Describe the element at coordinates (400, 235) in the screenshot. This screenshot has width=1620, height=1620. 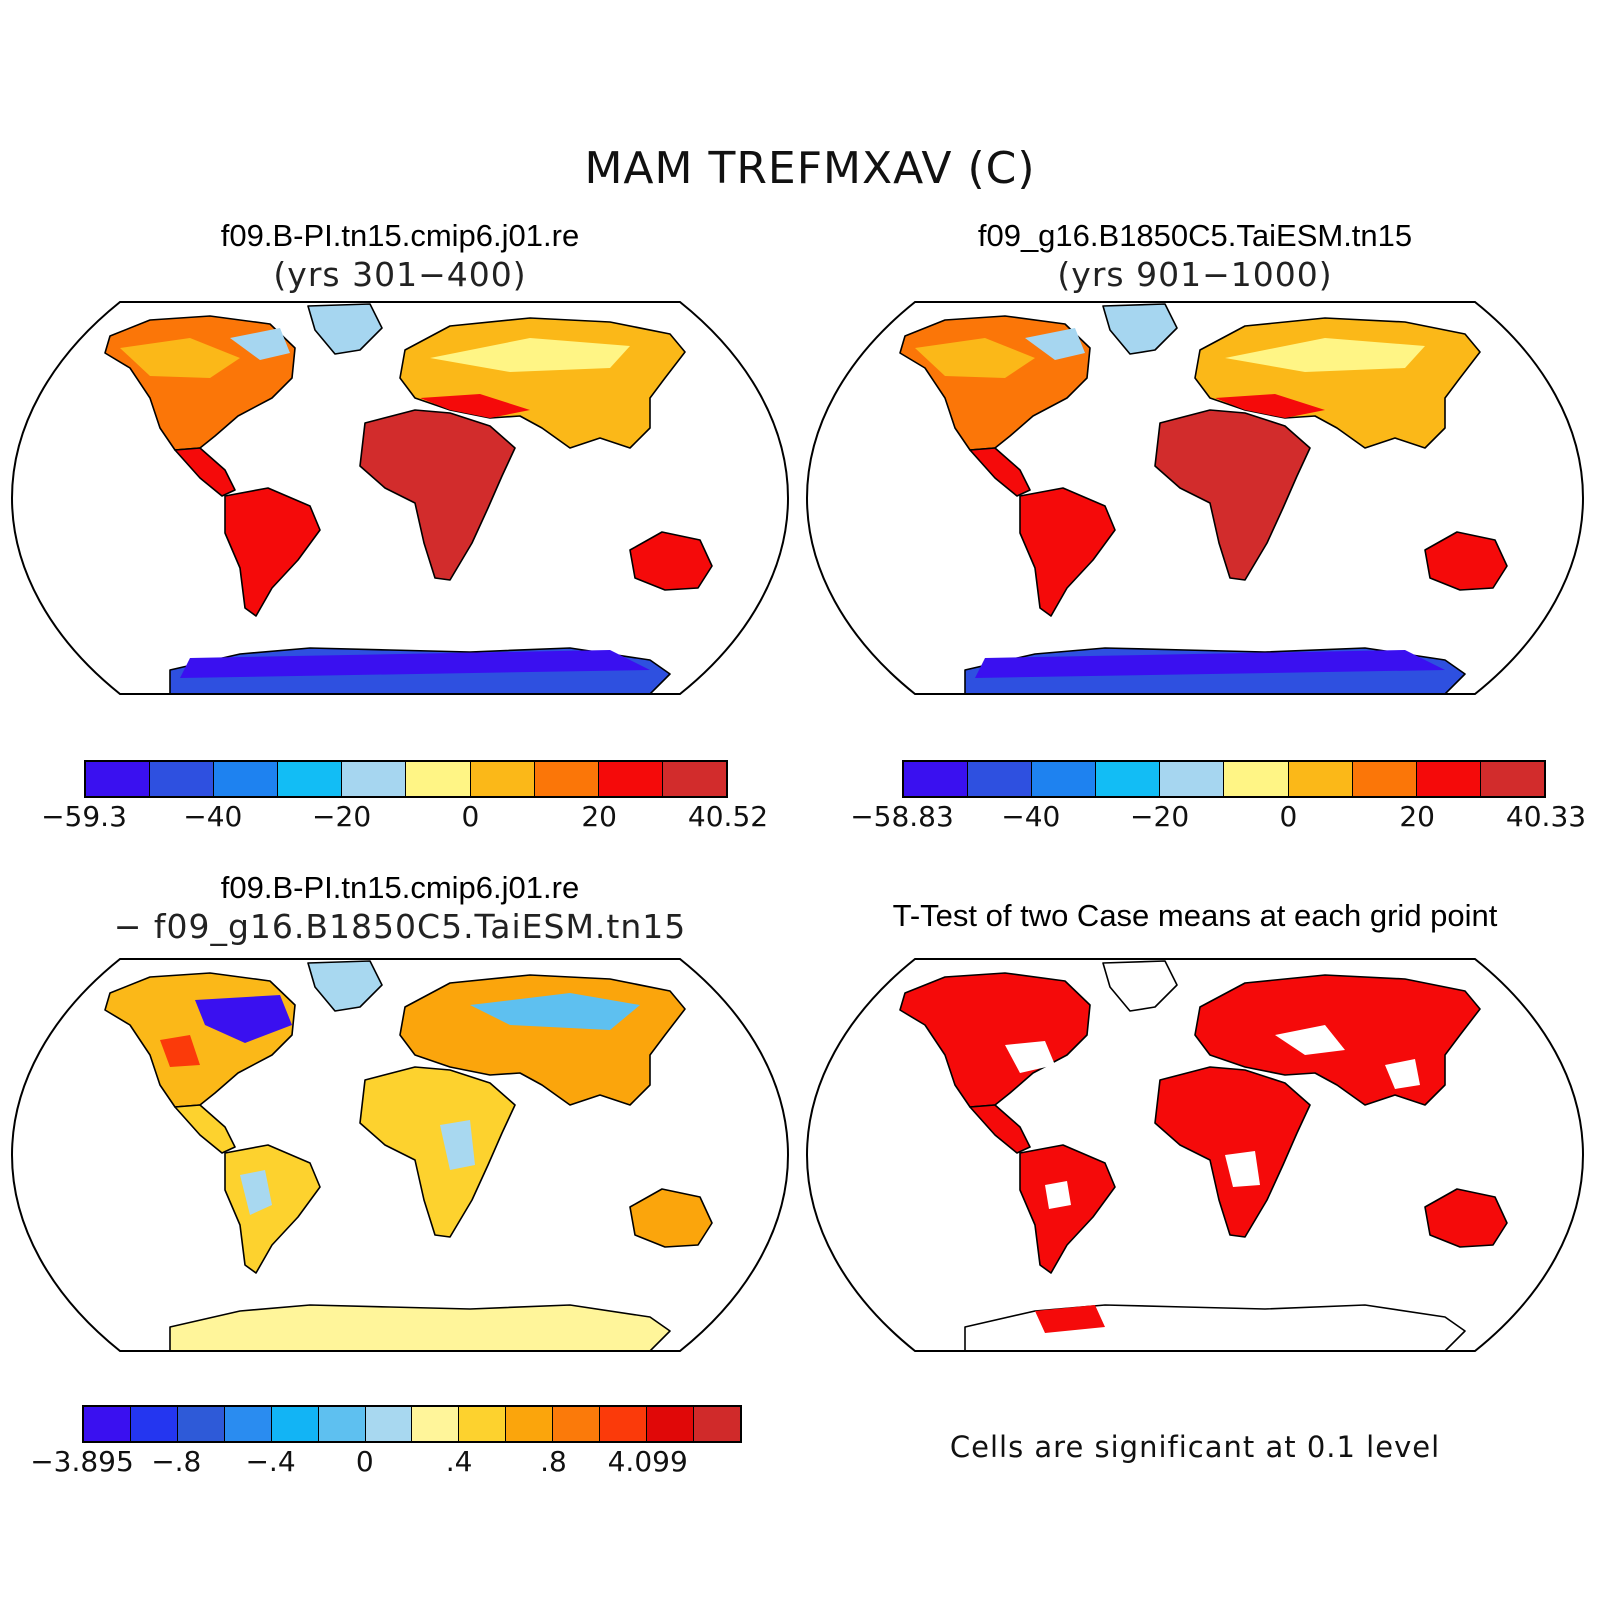
I see `panel1-title: f09.B-PI.tn15.cmip6.j01.re` at that location.